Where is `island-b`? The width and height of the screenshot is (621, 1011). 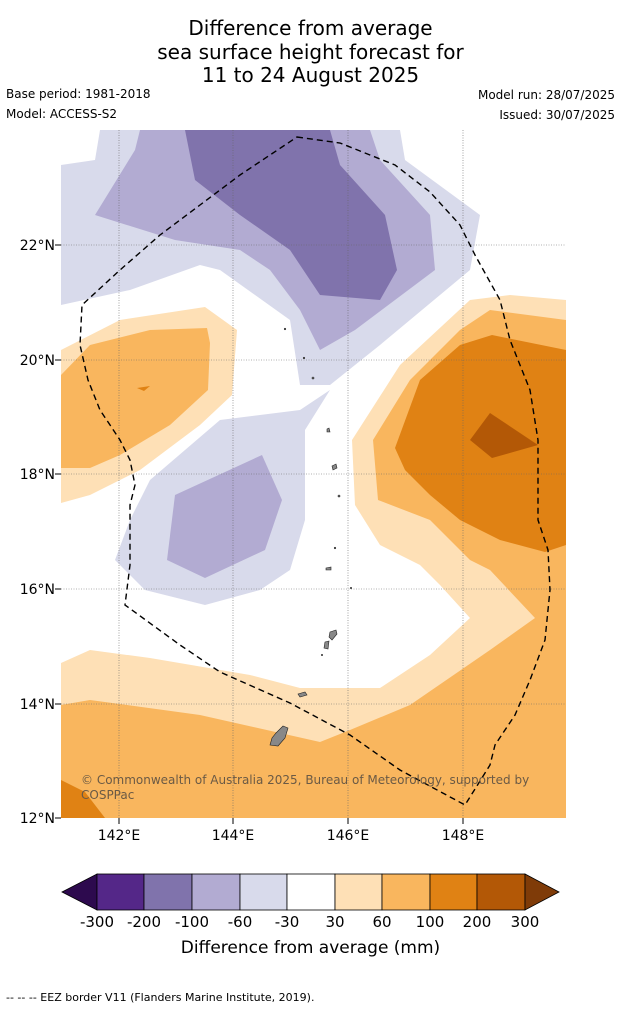 island-b is located at coordinates (334, 467).